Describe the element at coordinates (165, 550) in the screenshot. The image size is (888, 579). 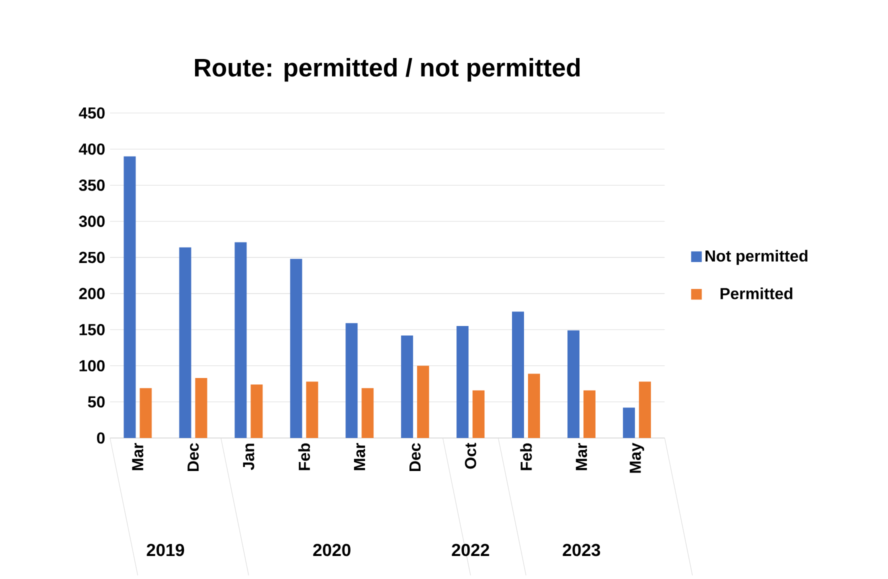
I see `text: 2019` at that location.